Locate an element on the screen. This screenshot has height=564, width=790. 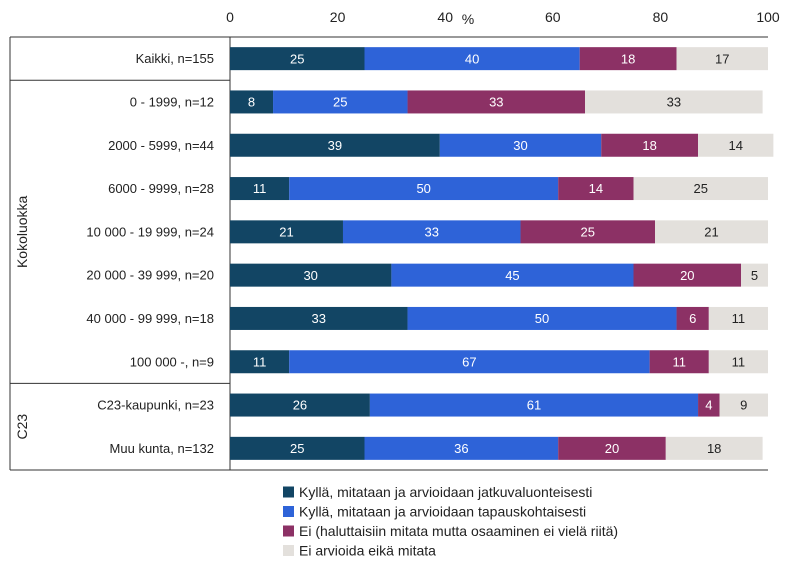
data-label: 61 is located at coordinates (534, 405).